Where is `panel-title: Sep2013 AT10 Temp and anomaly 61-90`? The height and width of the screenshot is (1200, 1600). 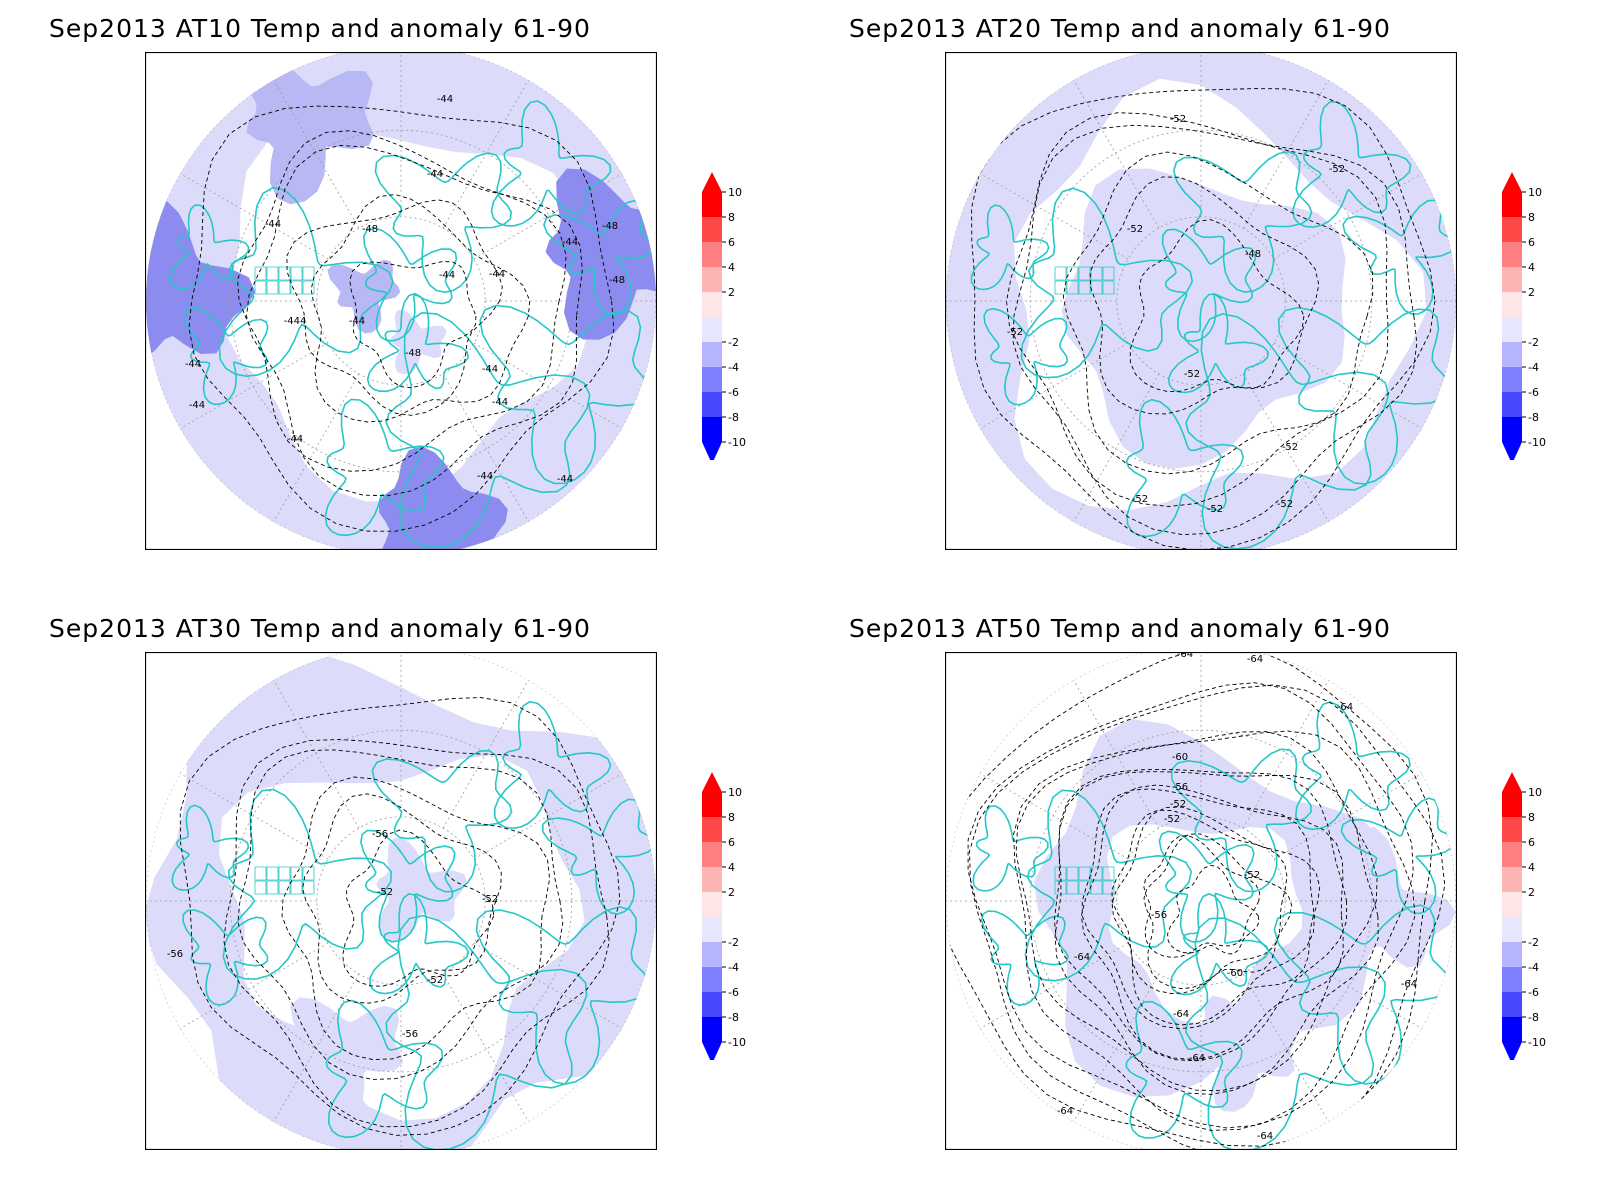
panel-title: Sep2013 AT10 Temp and anomaly 61-90 is located at coordinates (320, 28).